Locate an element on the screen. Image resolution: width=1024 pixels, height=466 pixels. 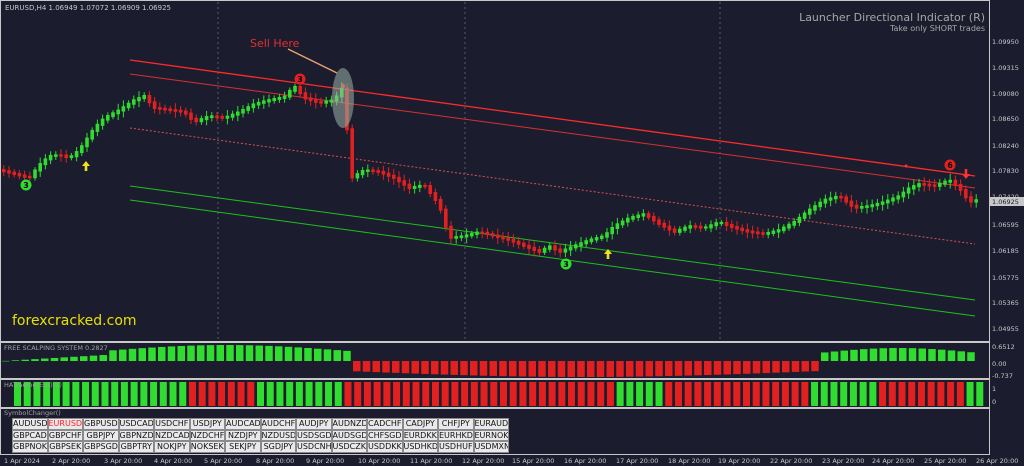
symbol-button-usdczk: USDCZK is located at coordinates (349, 447).